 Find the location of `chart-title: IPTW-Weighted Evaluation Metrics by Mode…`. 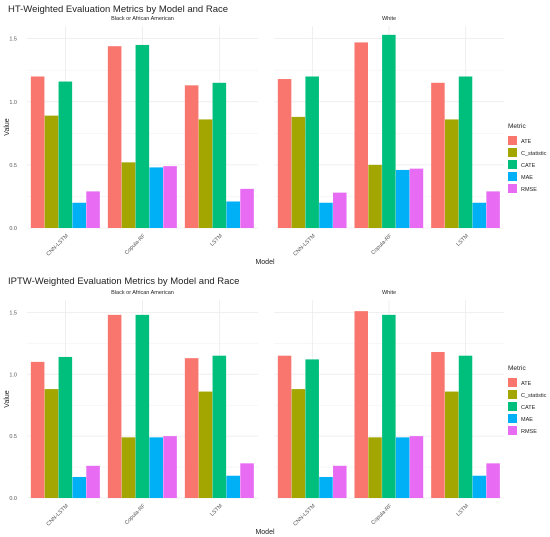

chart-title: IPTW-Weighted Evaluation Metrics by Mode… is located at coordinates (123, 281).